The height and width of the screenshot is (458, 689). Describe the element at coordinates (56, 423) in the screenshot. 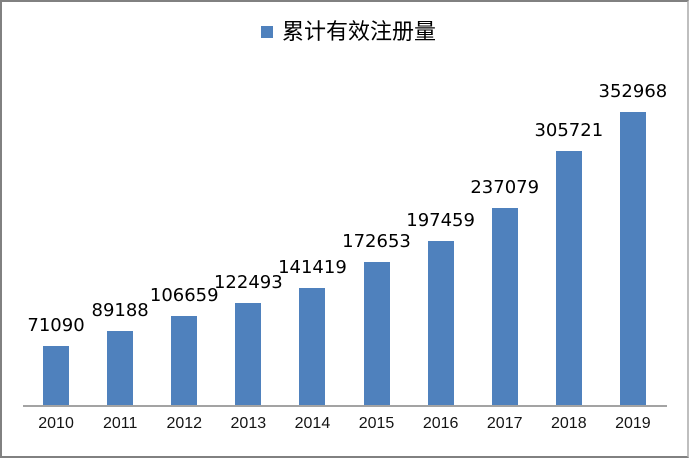

I see `x-axis-tick-label: 2010` at that location.